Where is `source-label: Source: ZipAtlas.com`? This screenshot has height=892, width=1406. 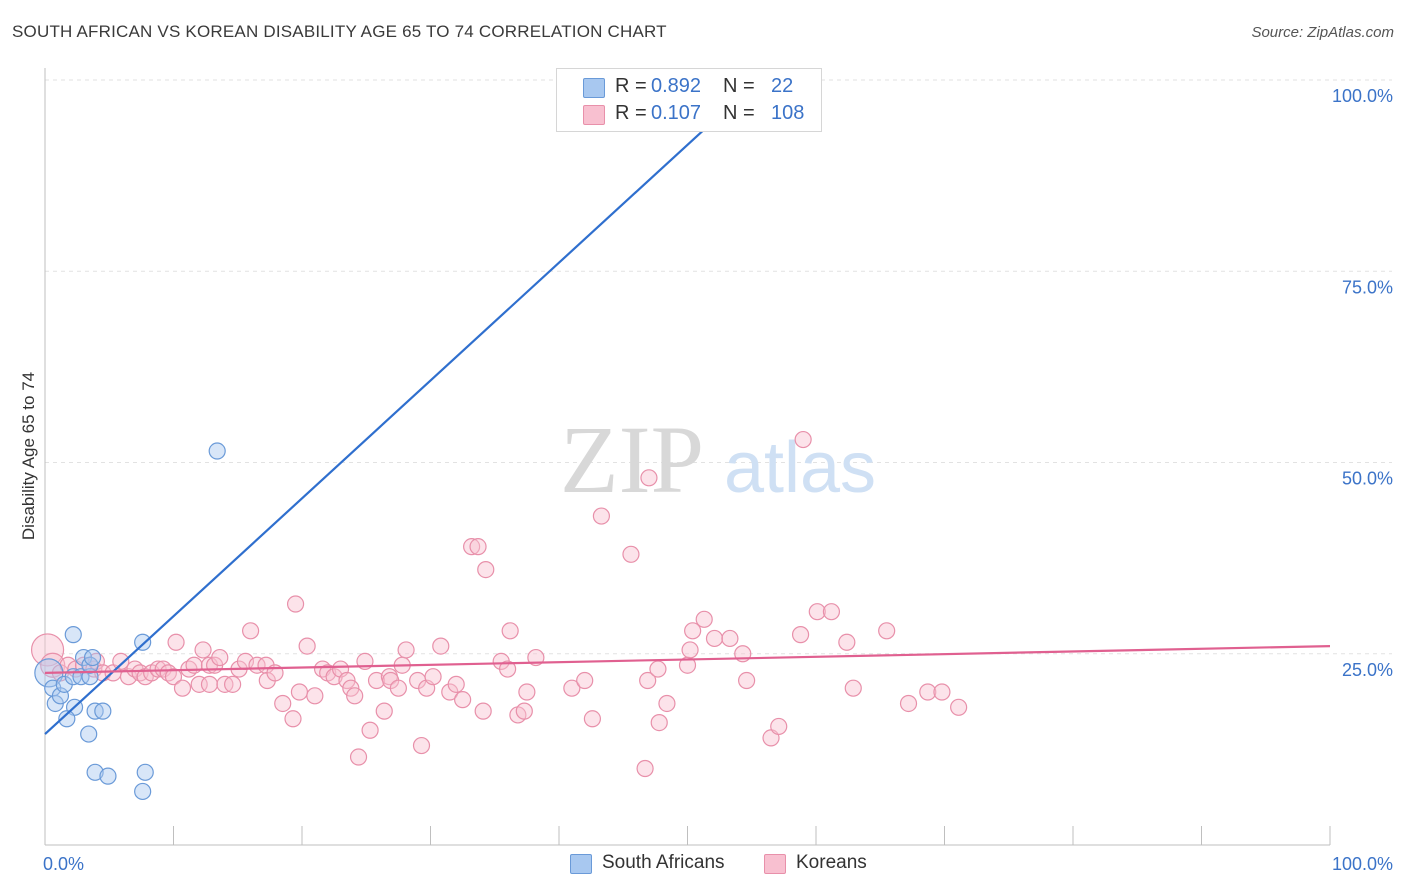 source-label: Source: ZipAtlas.com is located at coordinates (1322, 32).